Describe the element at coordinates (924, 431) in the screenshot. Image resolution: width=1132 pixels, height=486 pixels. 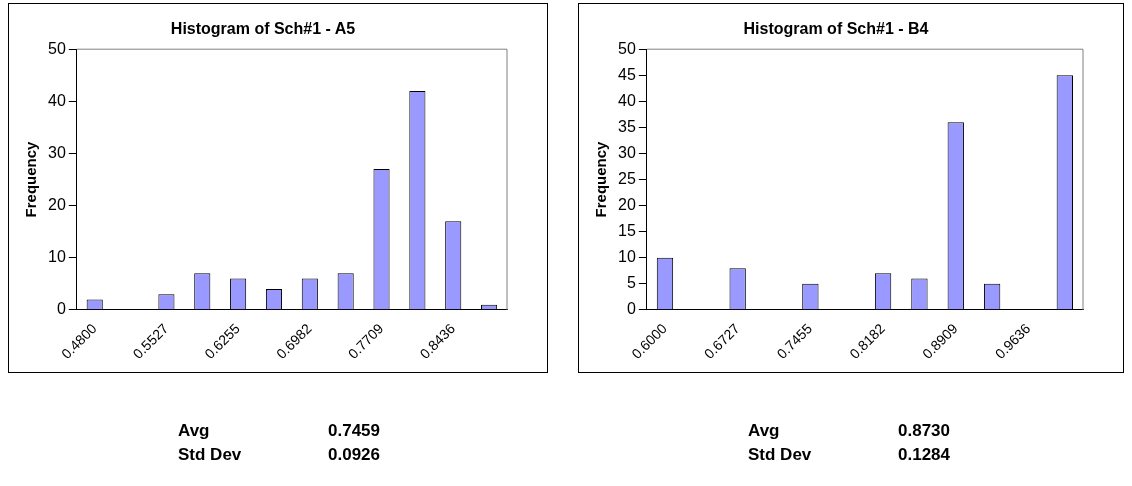
I see `text: 0.8730` at that location.